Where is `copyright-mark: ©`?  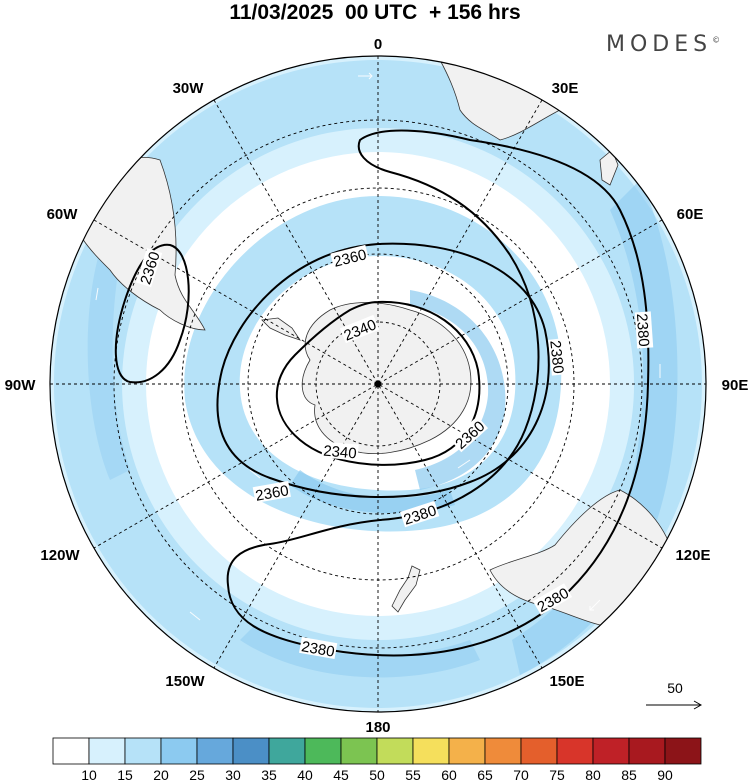
copyright-mark: © is located at coordinates (716, 40).